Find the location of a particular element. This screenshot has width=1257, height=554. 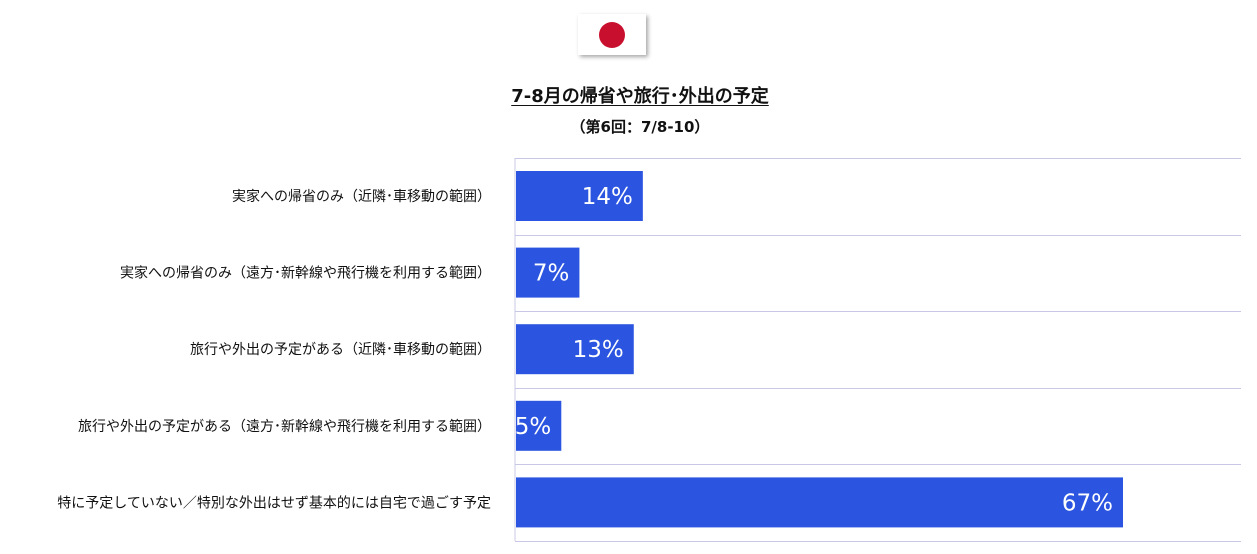

chart-title: 7-8月の帰省や旅行･外出の予定 is located at coordinates (640, 96).